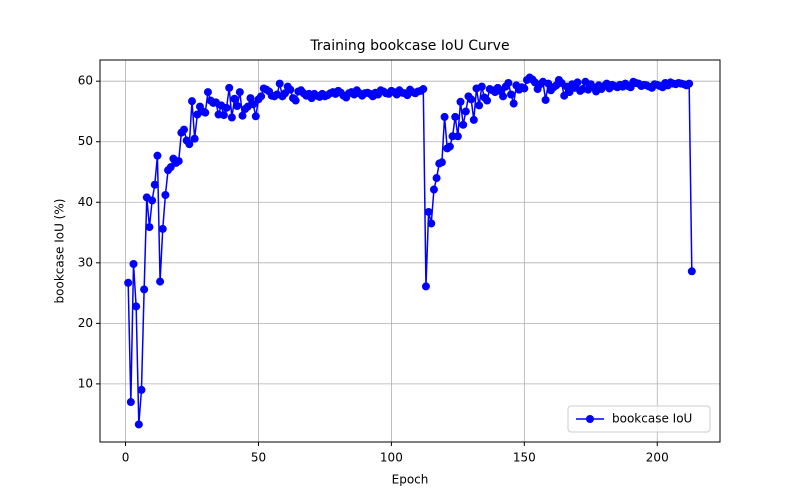 This screenshot has width=800, height=500. What do you see at coordinates (85, 141) in the screenshot?
I see `y-tick-label: 50` at bounding box center [85, 141].